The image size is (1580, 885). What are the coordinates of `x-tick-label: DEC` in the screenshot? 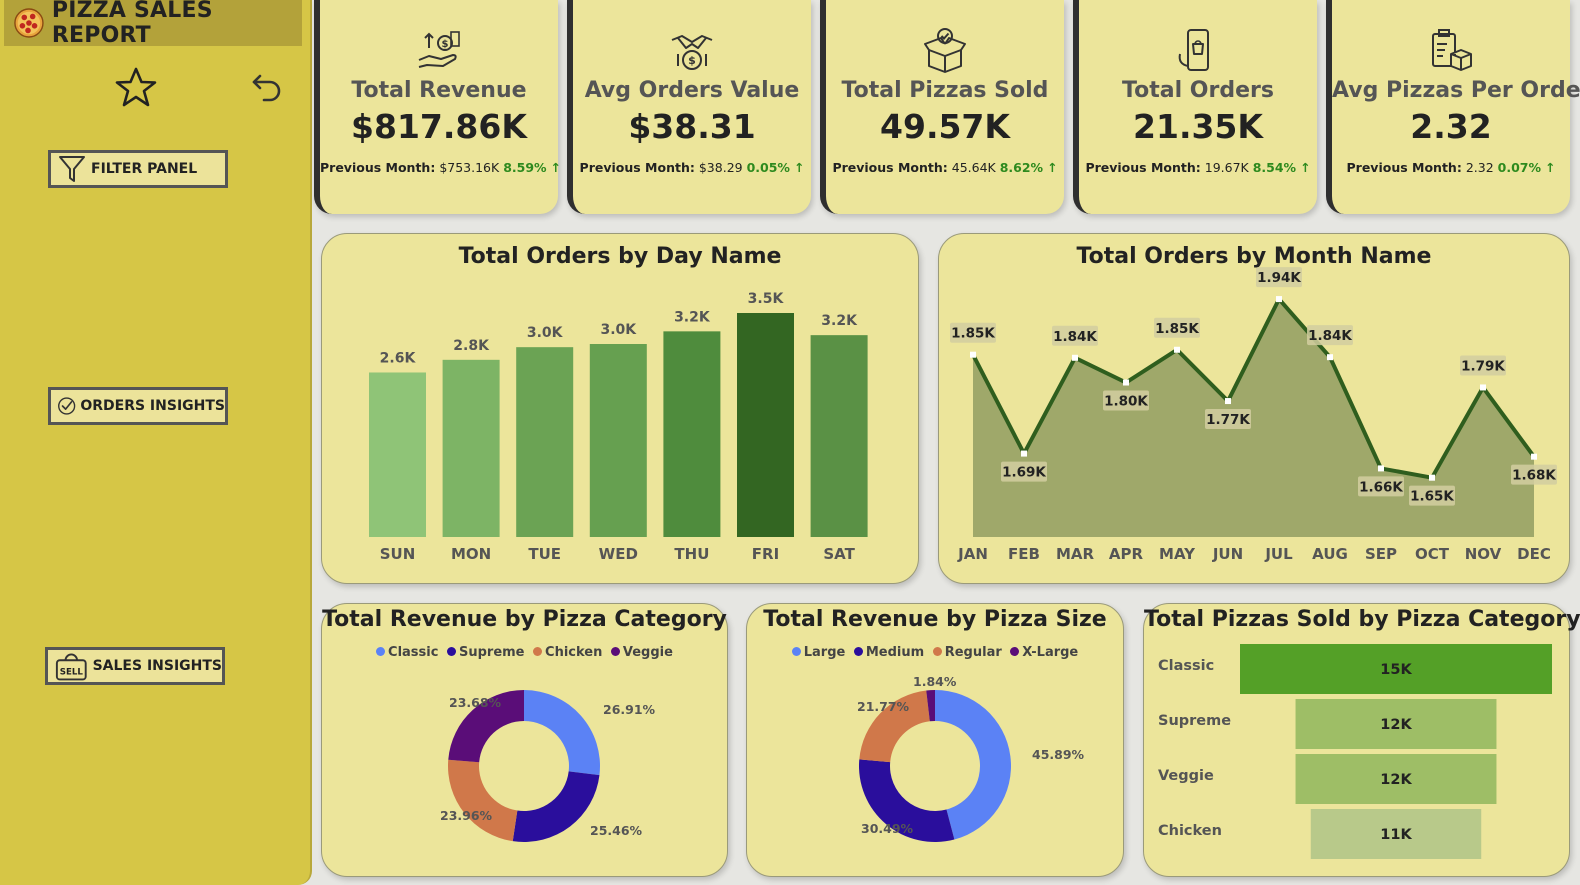 It's located at (1534, 554).